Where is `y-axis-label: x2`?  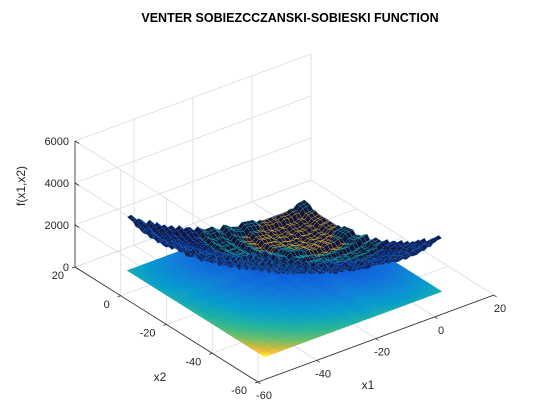 y-axis-label: x2 is located at coordinates (160, 377).